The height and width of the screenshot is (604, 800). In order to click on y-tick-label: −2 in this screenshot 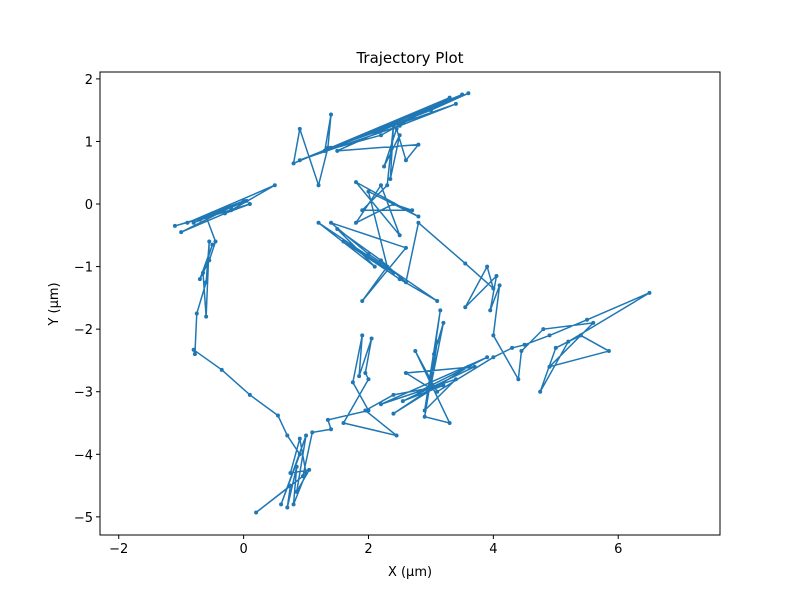, I will do `click(83, 330)`.